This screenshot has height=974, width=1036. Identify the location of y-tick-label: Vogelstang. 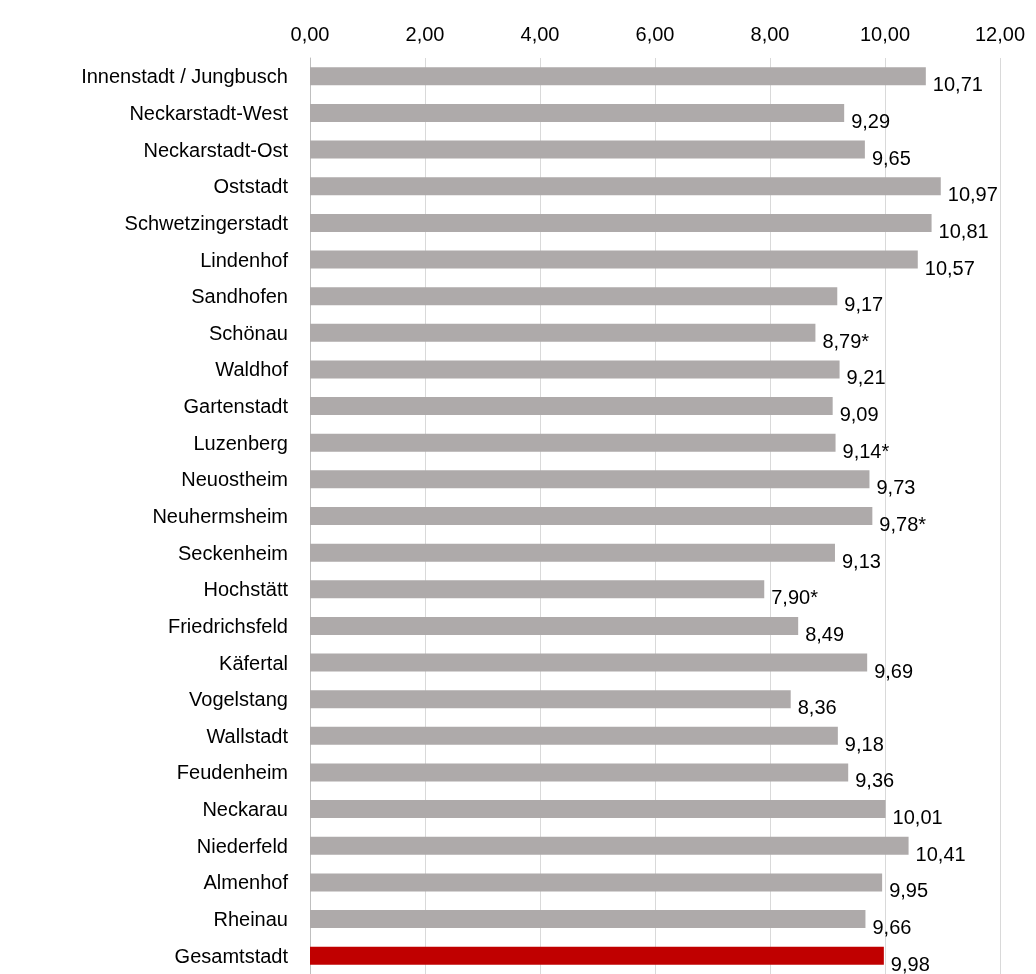
(238, 699).